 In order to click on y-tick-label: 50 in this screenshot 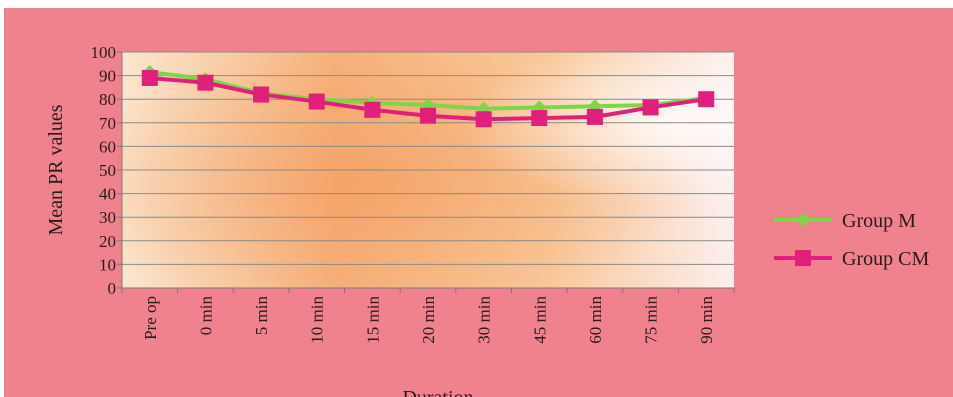, I will do `click(107, 170)`.